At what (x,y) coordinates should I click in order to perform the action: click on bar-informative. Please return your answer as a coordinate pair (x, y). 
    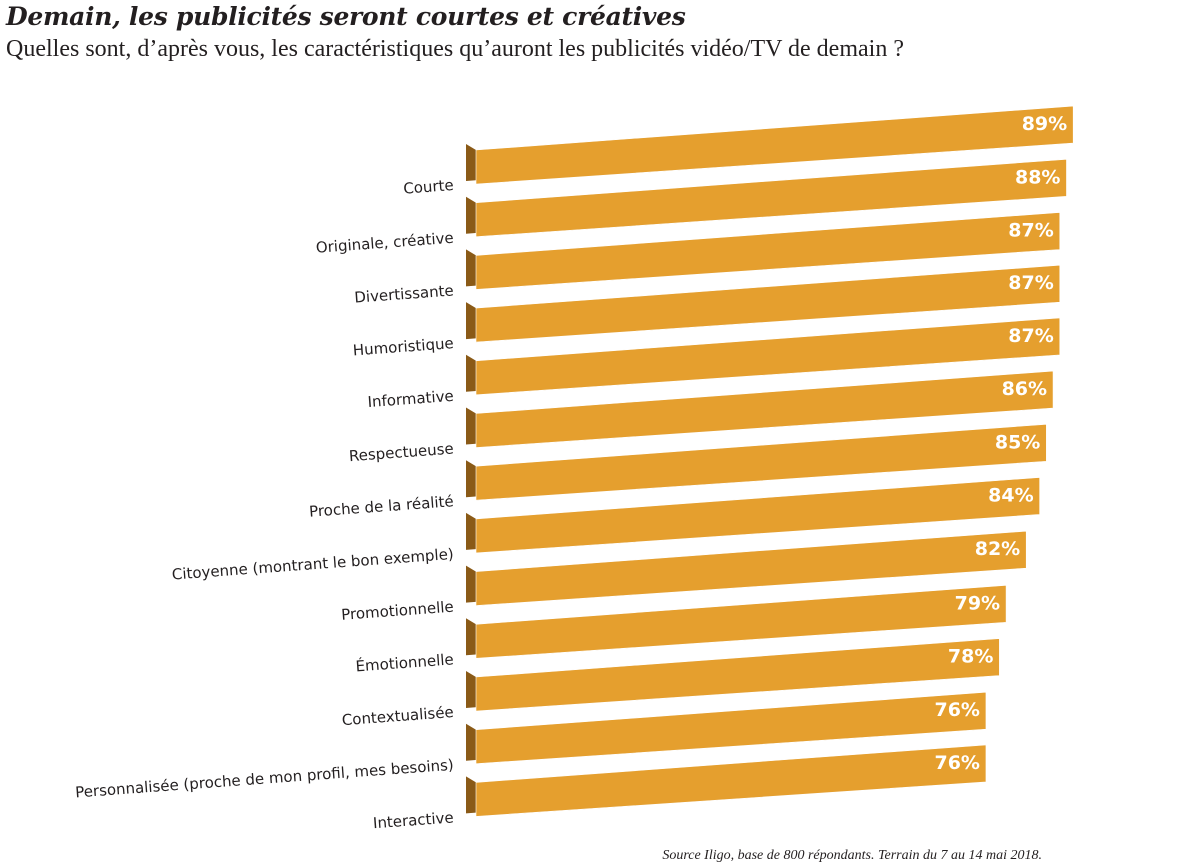
    Looking at the image, I should click on (768, 356).